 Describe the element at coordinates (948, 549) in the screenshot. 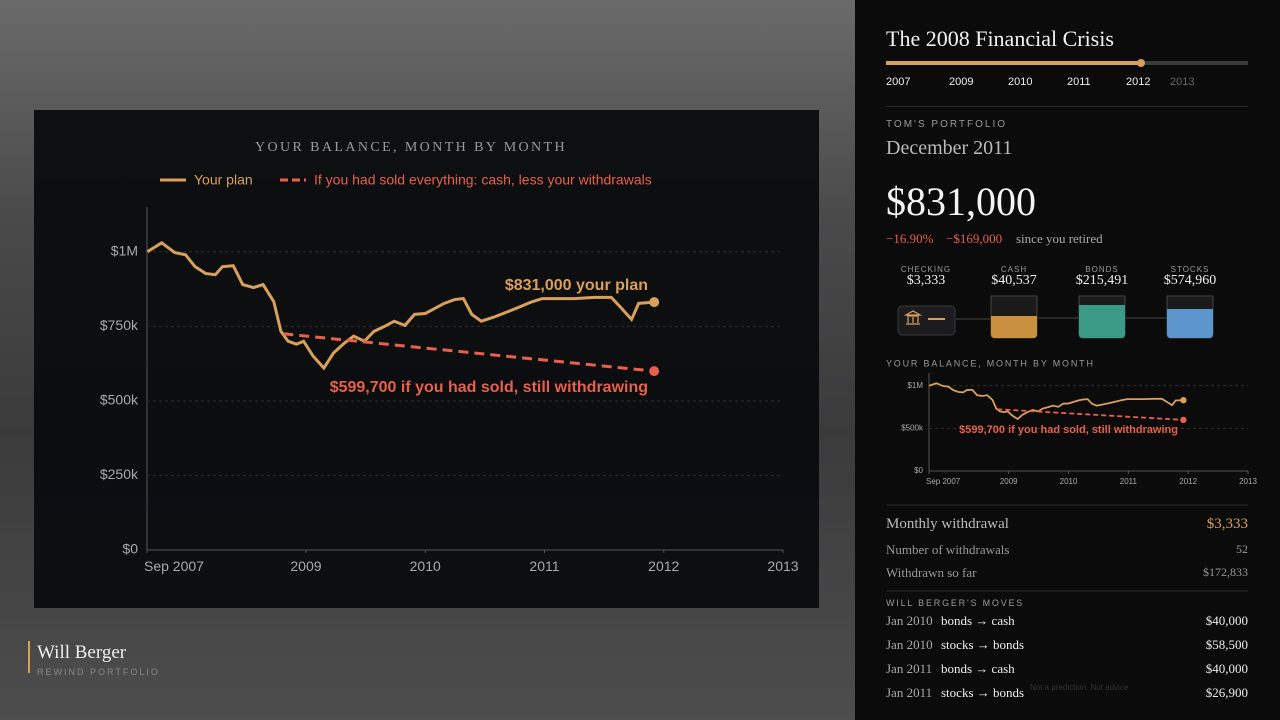

I see `stat-label: Number of withdrawals` at that location.